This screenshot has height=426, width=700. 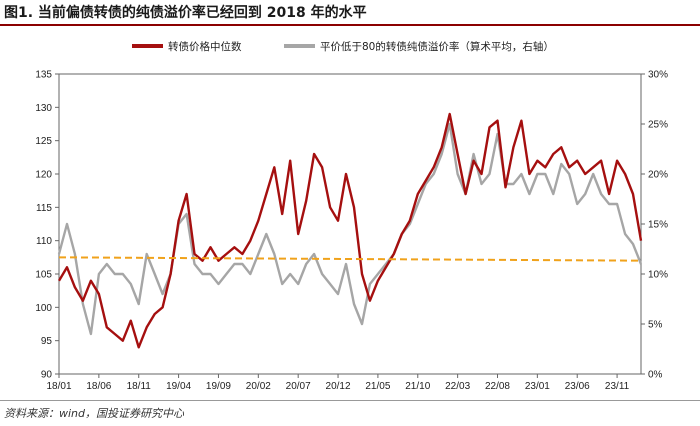 What do you see at coordinates (577, 386) in the screenshot?
I see `x-tick-label: 23/06` at bounding box center [577, 386].